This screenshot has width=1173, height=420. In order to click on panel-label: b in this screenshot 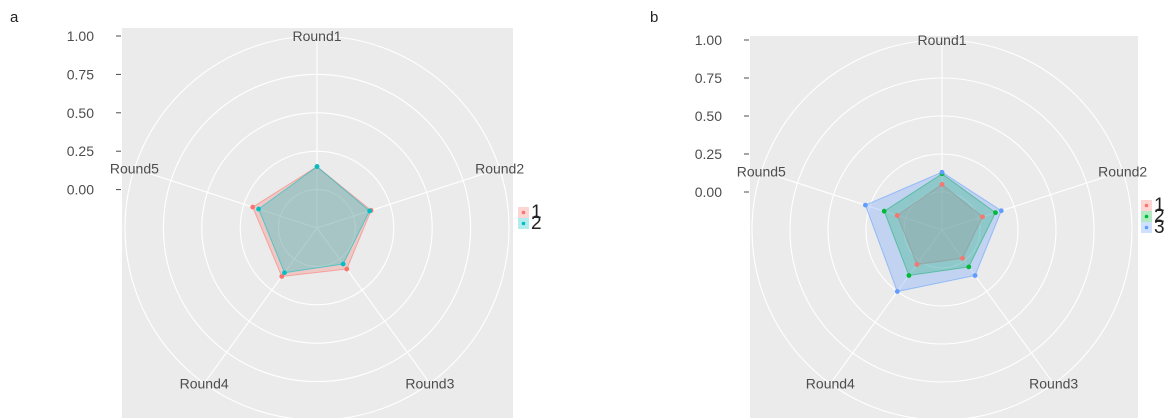, I will do `click(654, 17)`.